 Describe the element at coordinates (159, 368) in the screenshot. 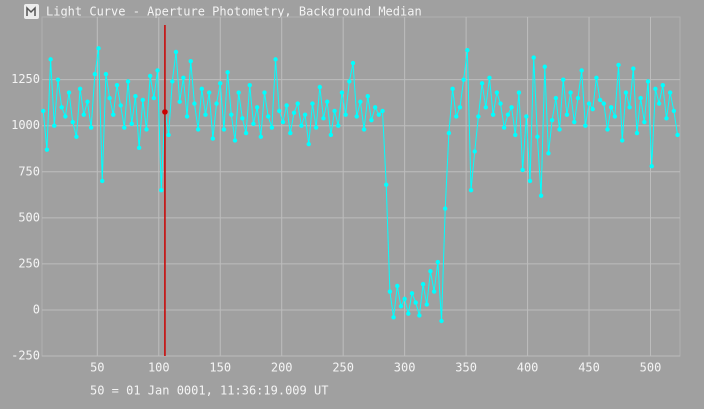

I see `x-tick-label: 100` at that location.